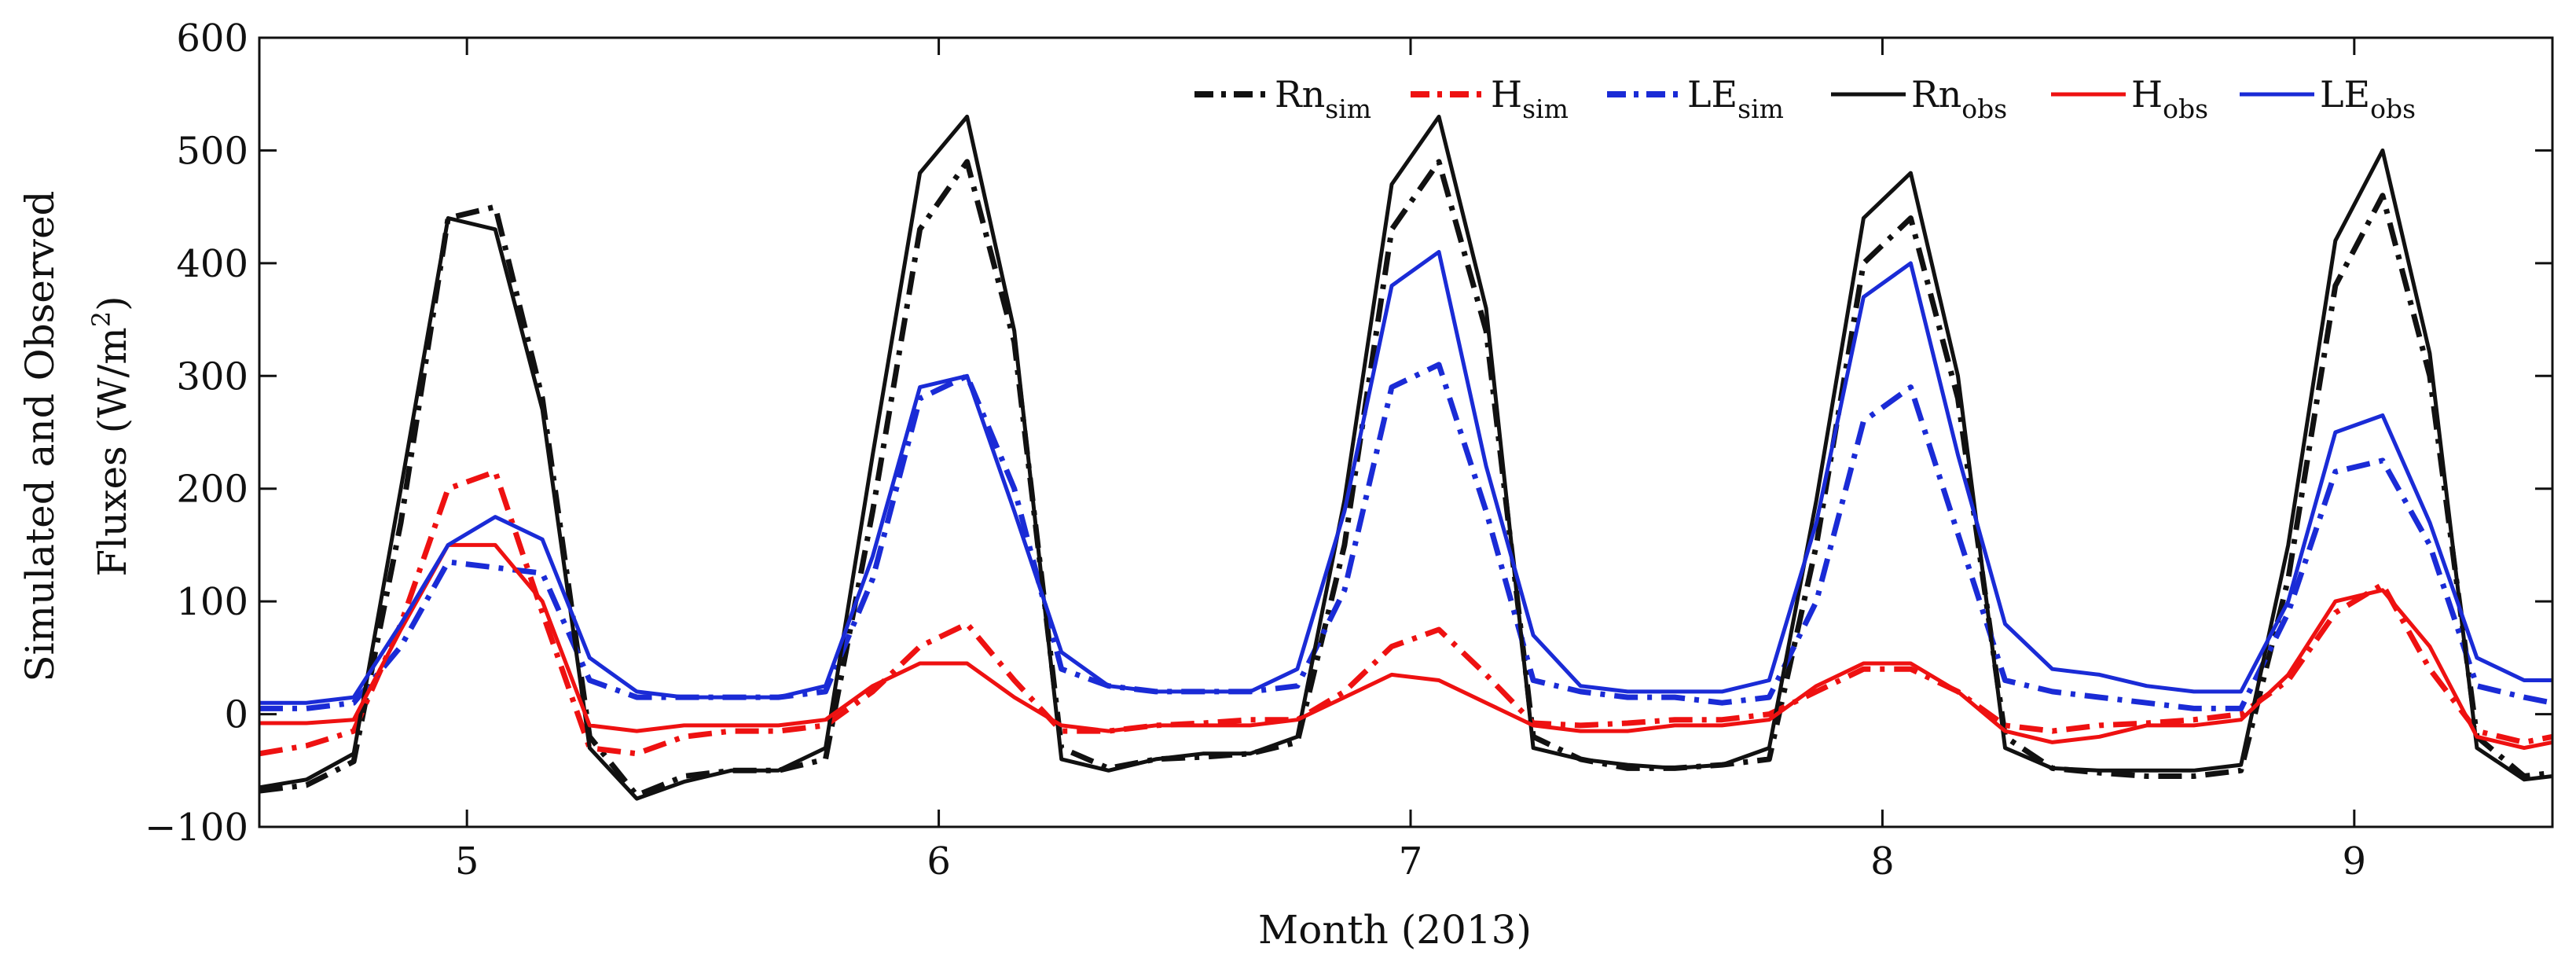 Image resolution: width=2576 pixels, height=977 pixels. Describe the element at coordinates (112, 451) in the screenshot. I see `y-axis-title-units: Fluxes (W/m` at that location.